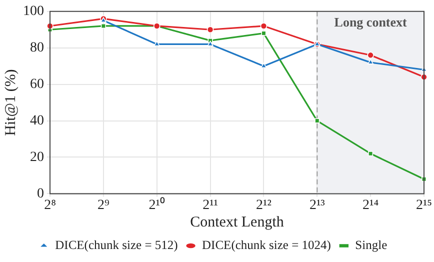 The image size is (434, 262). Describe the element at coordinates (10, 102) in the screenshot. I see `y-axis-title: Hit@1 (%)` at that location.